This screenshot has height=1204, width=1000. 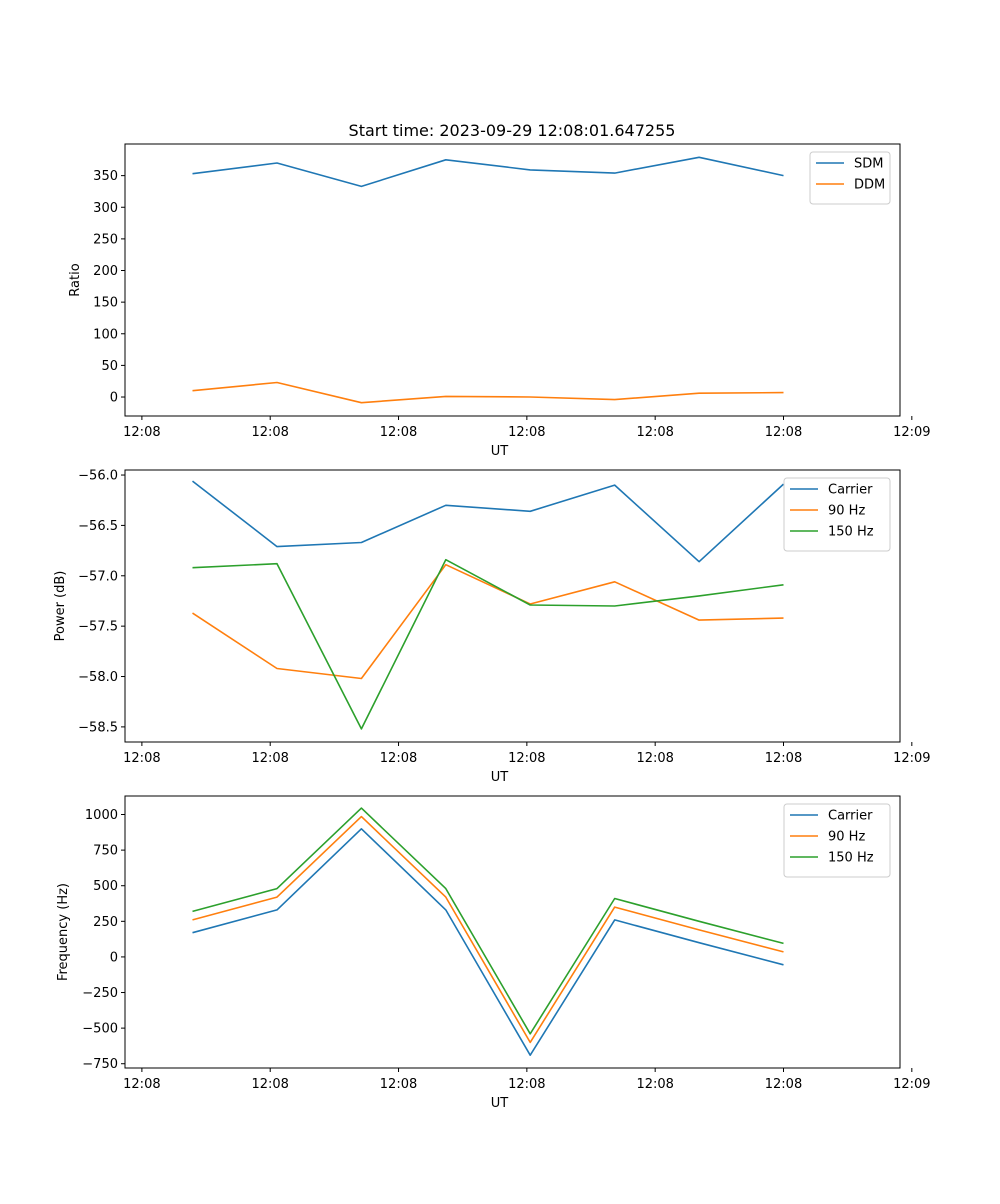 What do you see at coordinates (488, 392) in the screenshot?
I see `series-line-ddm` at bounding box center [488, 392].